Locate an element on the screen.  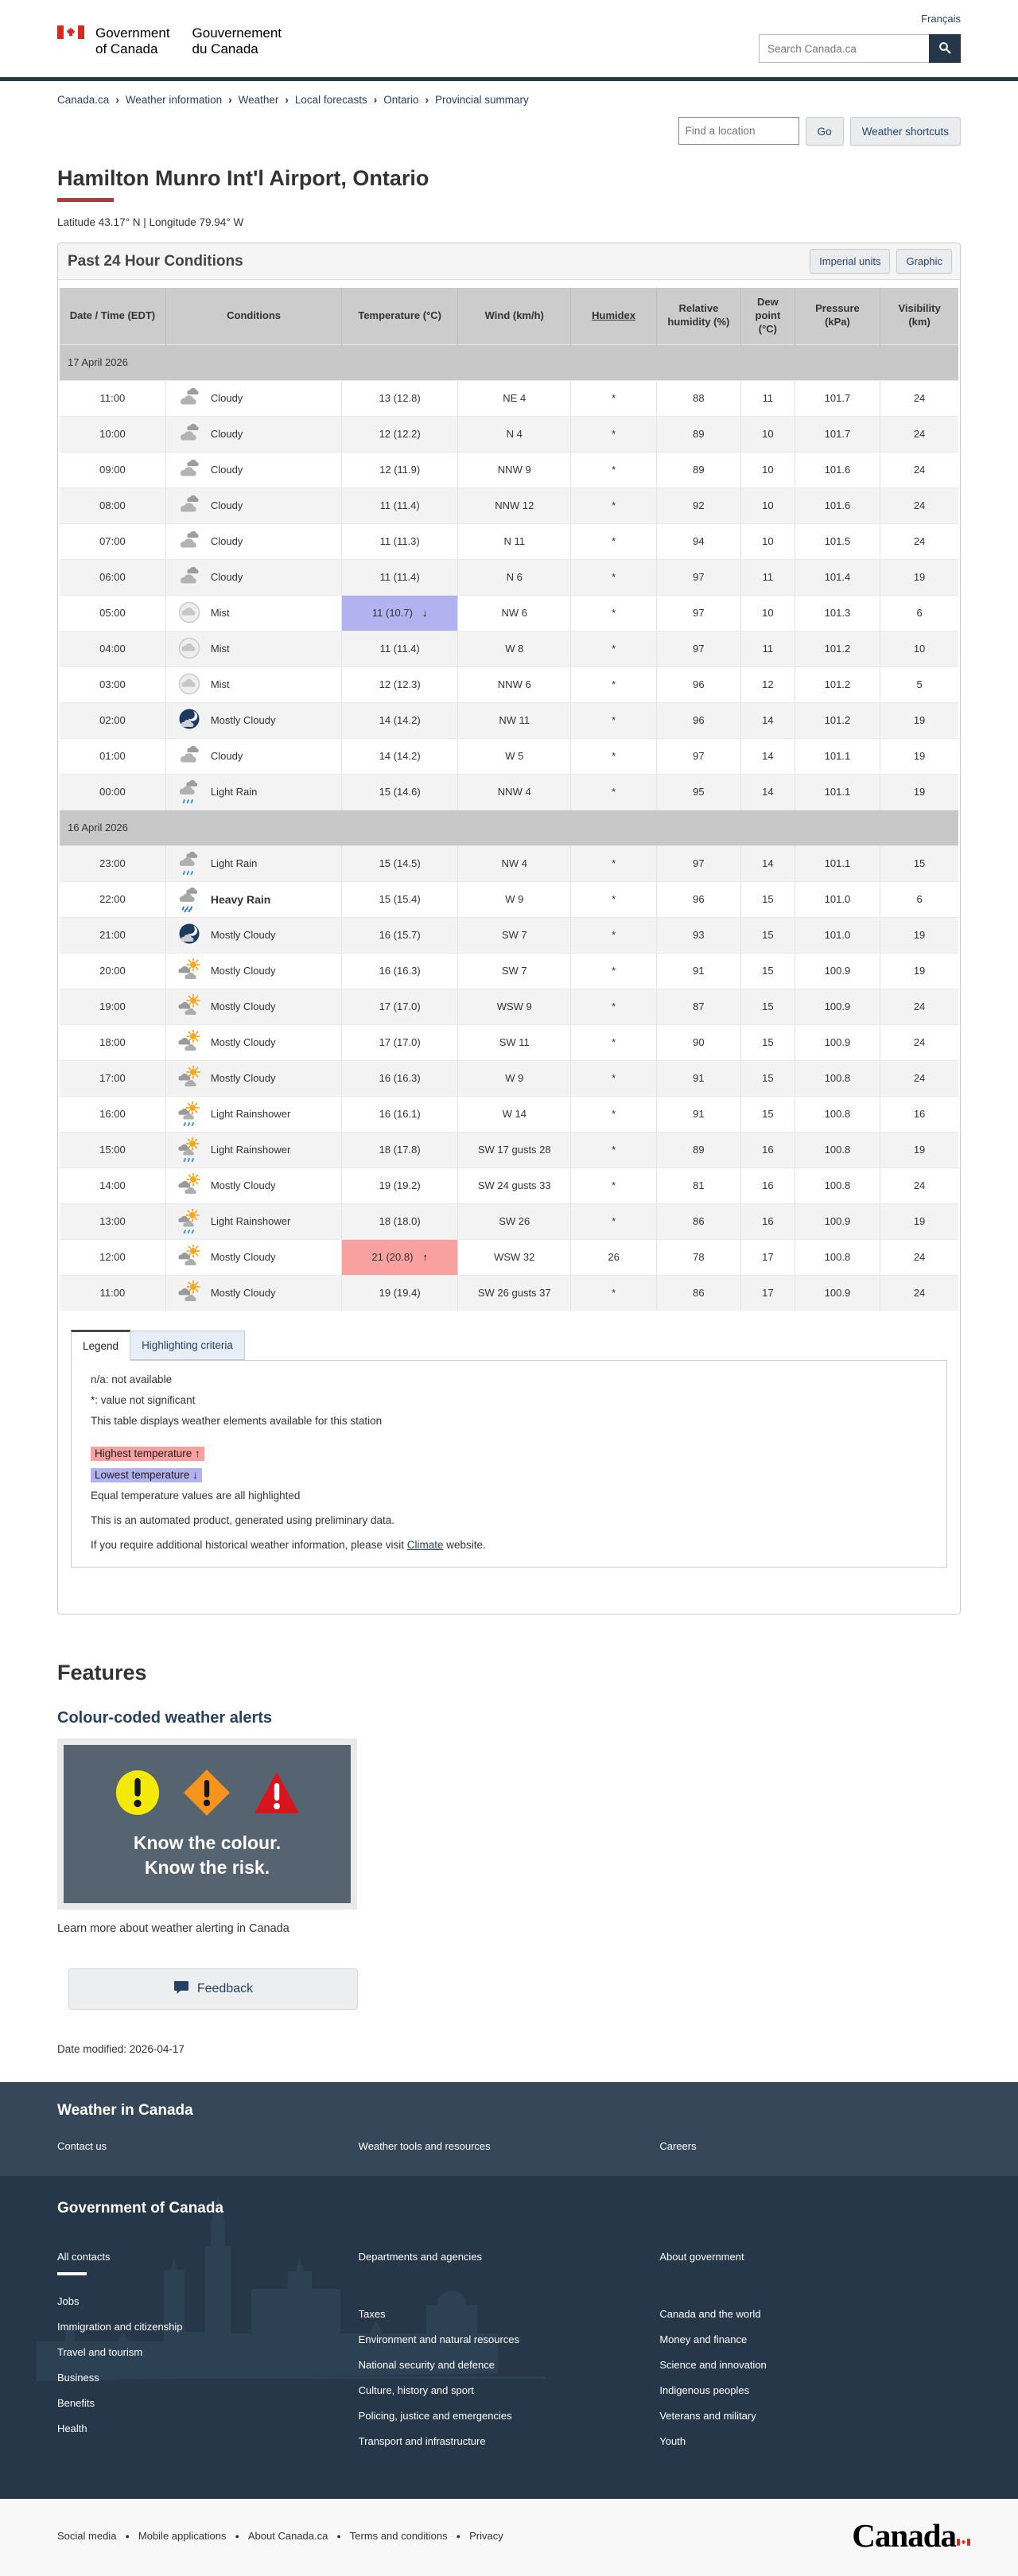
pressure-cell: 101.2 is located at coordinates (837, 684).